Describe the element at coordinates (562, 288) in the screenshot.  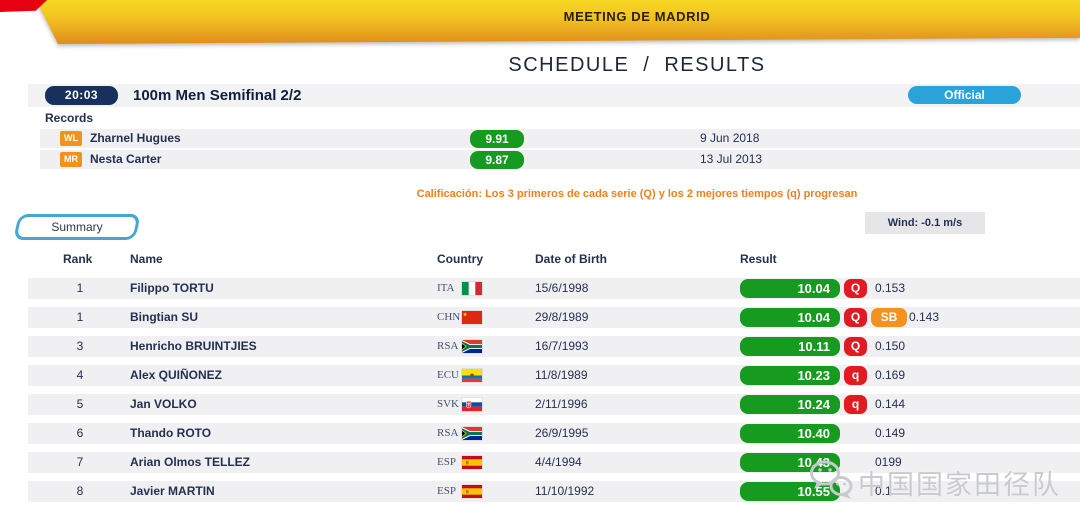
I see `date-of-birth: 15/6/1998` at that location.